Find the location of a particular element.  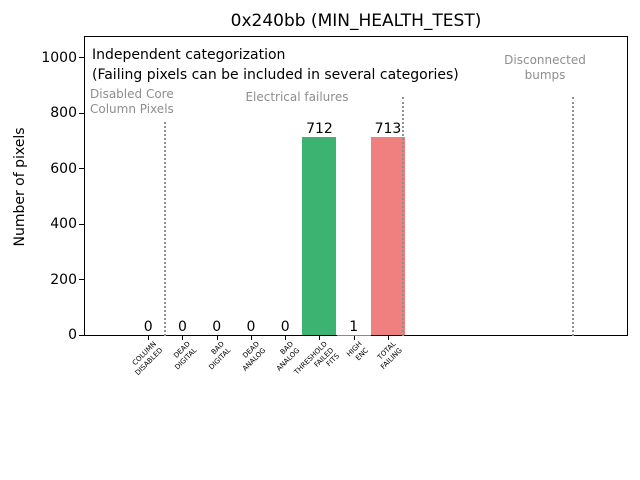

x-tick-label: DEAD ANALOG is located at coordinates (253, 356).